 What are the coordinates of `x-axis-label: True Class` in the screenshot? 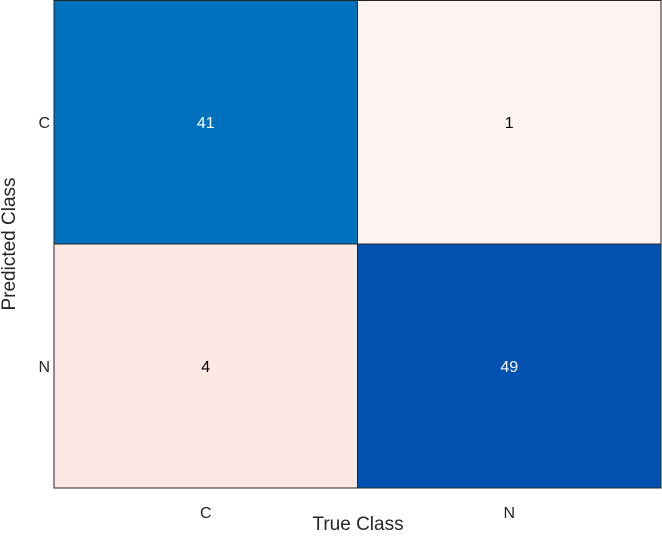 It's located at (357, 524).